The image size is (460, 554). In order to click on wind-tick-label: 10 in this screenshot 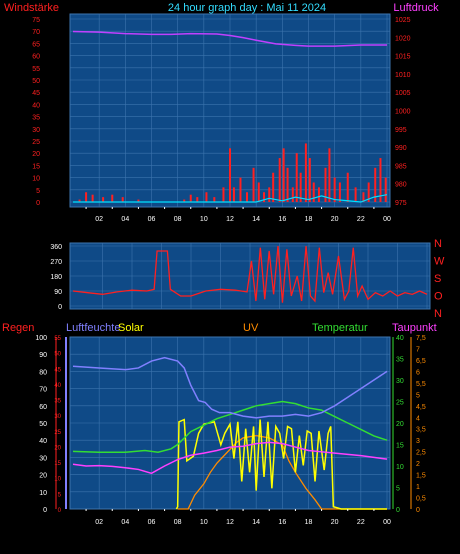, I will do `click(36, 179)`.